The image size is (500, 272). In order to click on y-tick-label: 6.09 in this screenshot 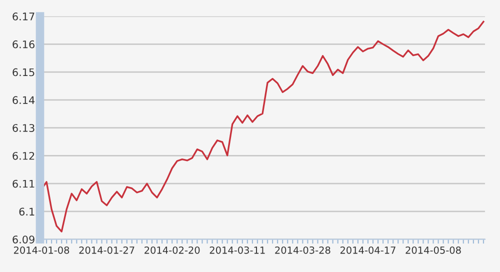, I will do `click(23, 240)`.